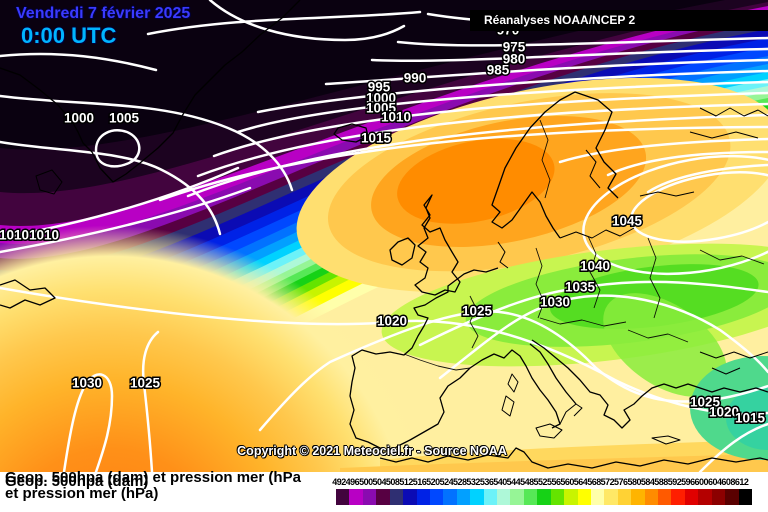 This screenshot has height=512, width=768. Describe the element at coordinates (406, 482) in the screenshot. I see `colorbar-tick-label: 512` at that location.